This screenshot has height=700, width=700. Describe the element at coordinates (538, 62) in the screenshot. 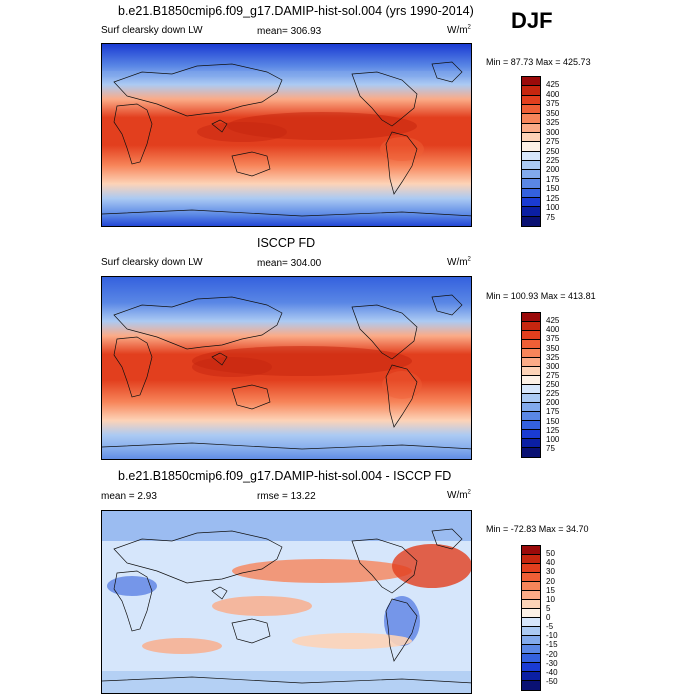

I see `panel-1-minmax: Min = 87.73 Max = 425.73` at that location.